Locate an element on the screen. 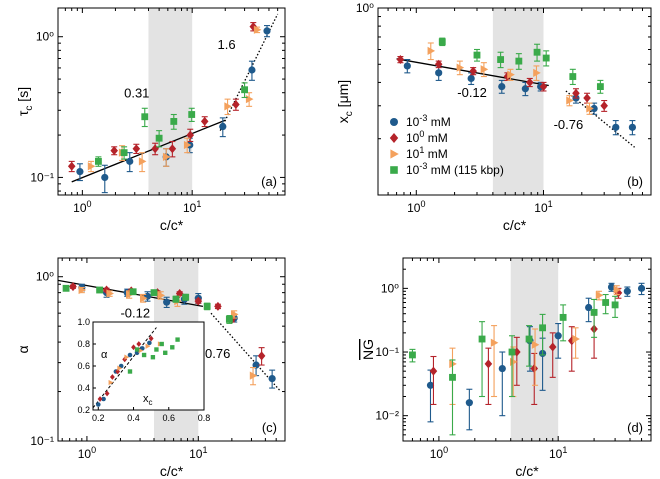  shaded-crossover-region is located at coordinates (518, 101).